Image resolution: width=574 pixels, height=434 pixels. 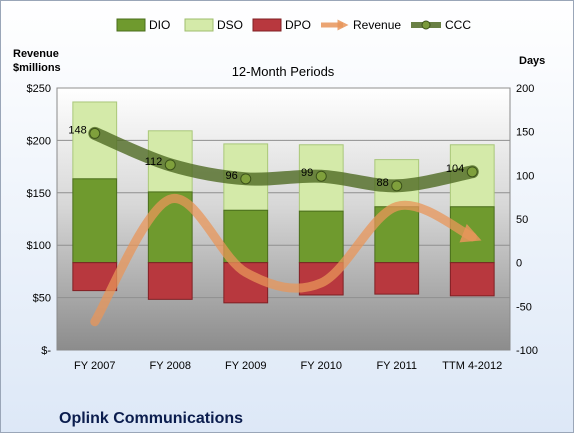 What do you see at coordinates (321, 366) in the screenshot?
I see `x-tick-label-3: FY 2010` at bounding box center [321, 366].